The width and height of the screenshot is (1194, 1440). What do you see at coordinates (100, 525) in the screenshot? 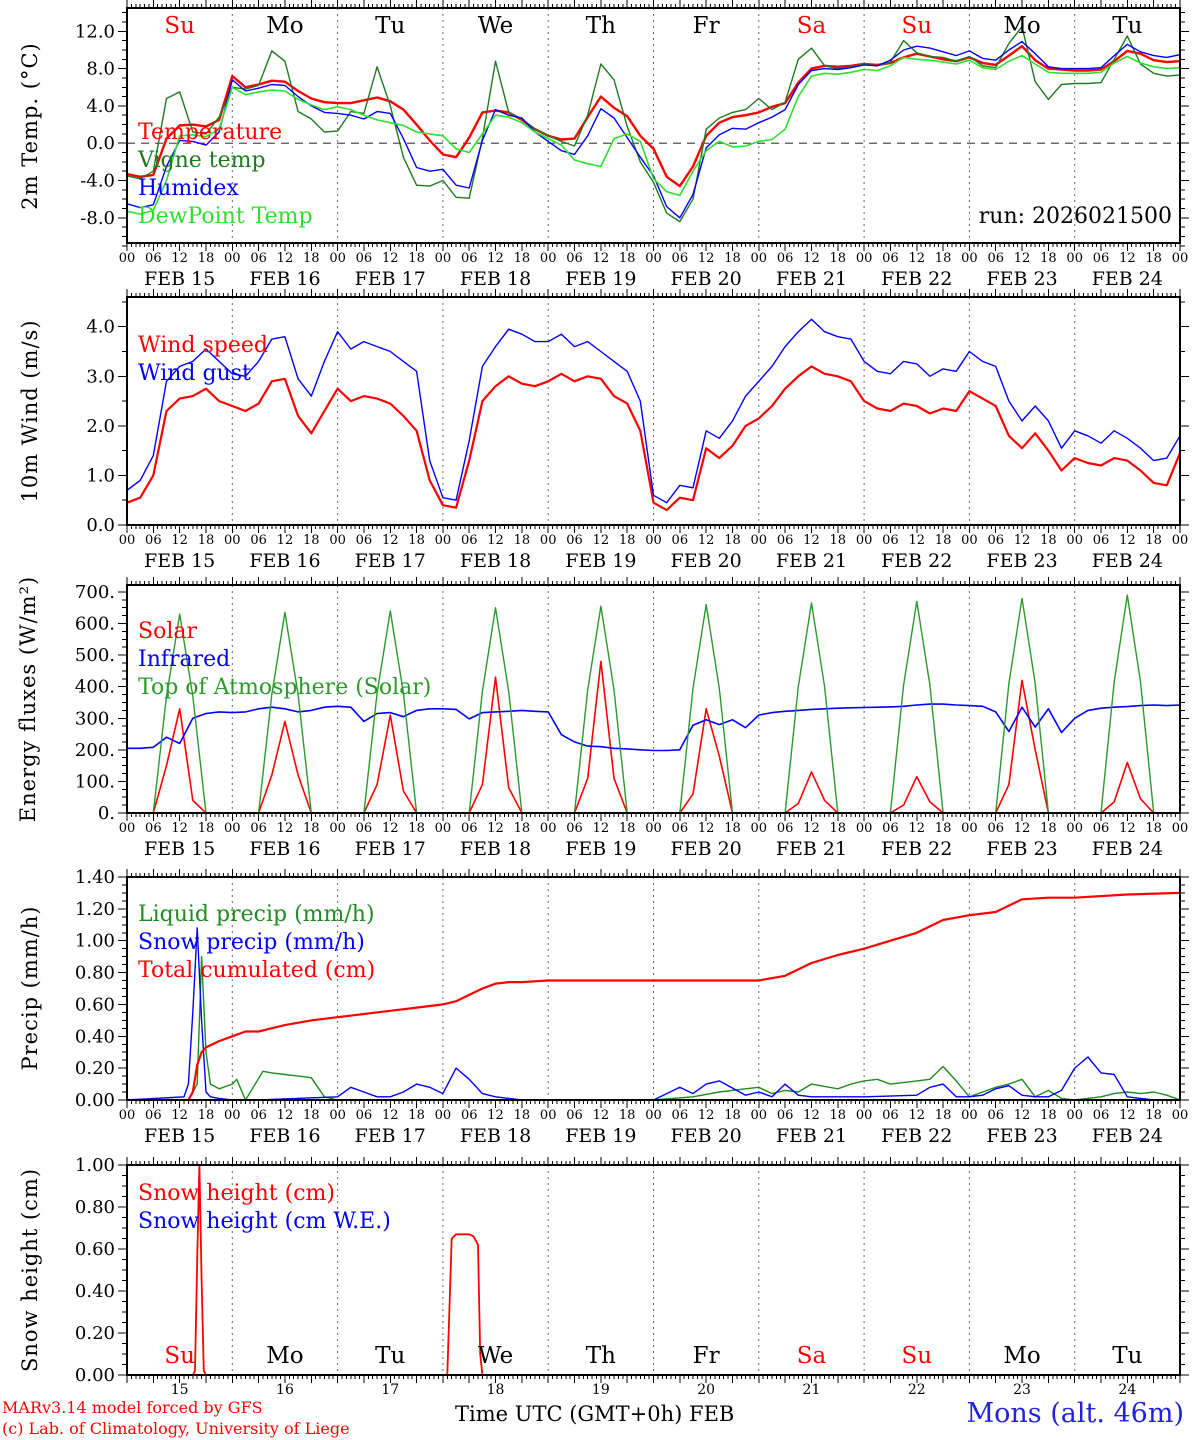
I see `y-tick-label: 0.0` at bounding box center [100, 525].